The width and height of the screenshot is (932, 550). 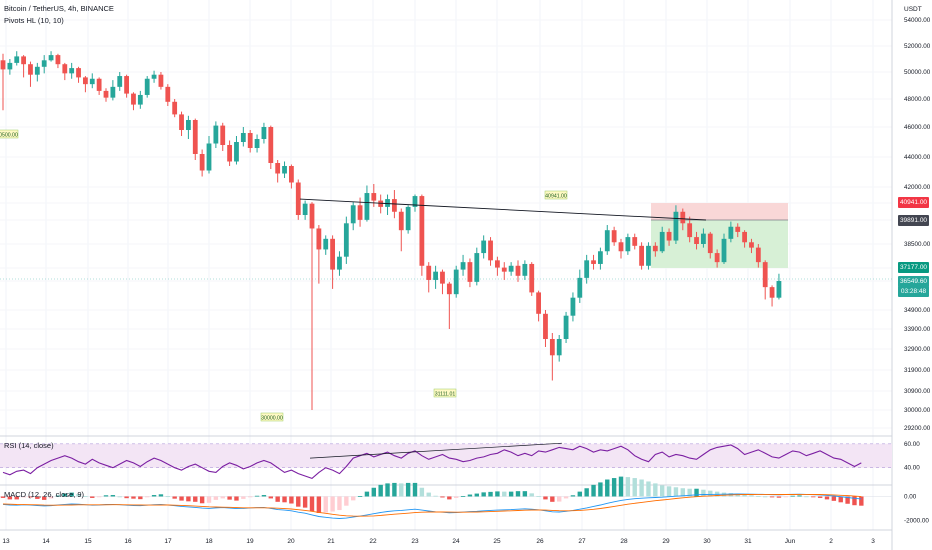 I want to click on price-tick-label: 31900.00, so click(x=917, y=370).